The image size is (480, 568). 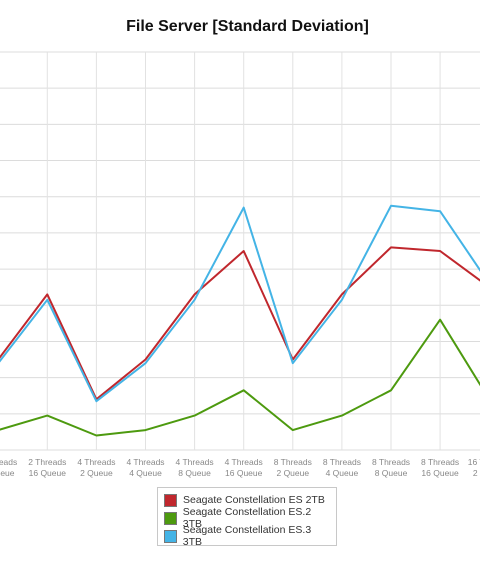 I want to click on x-tick-label: 8 Threads 2 Queue, so click(x=293, y=467).